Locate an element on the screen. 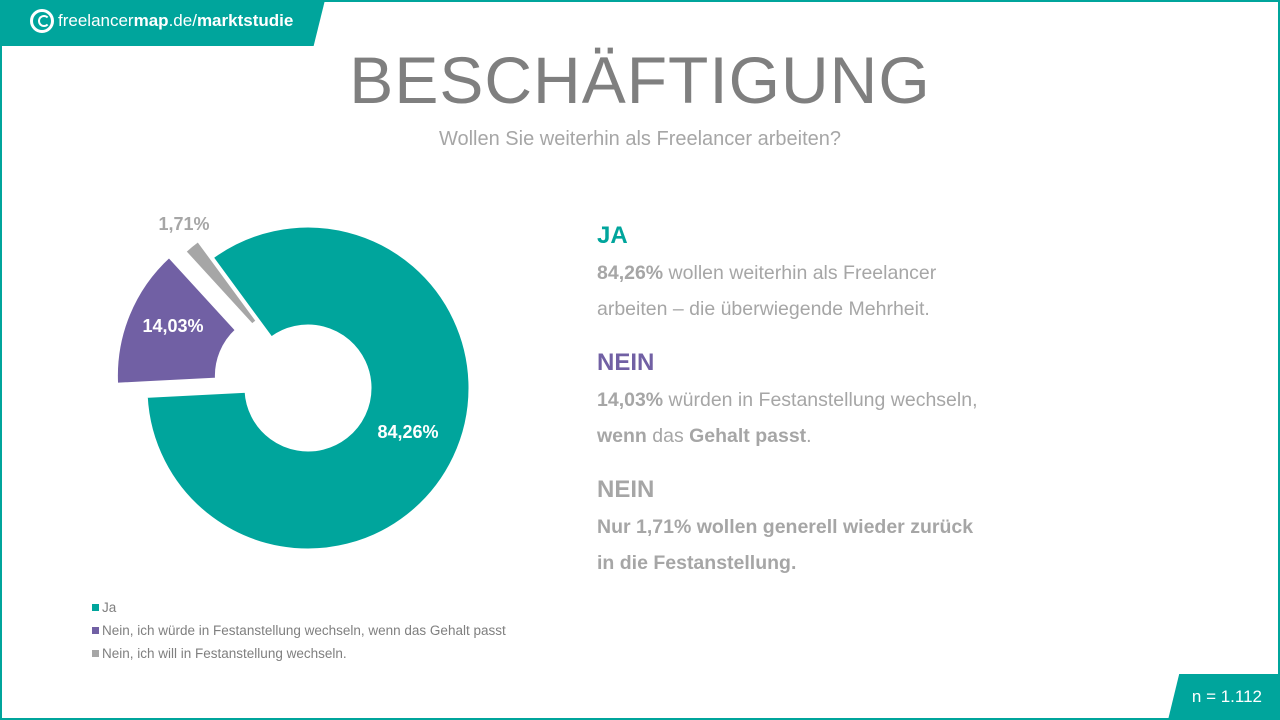  logo-bar: freelancer map .de/marktstudie is located at coordinates (162, 23).